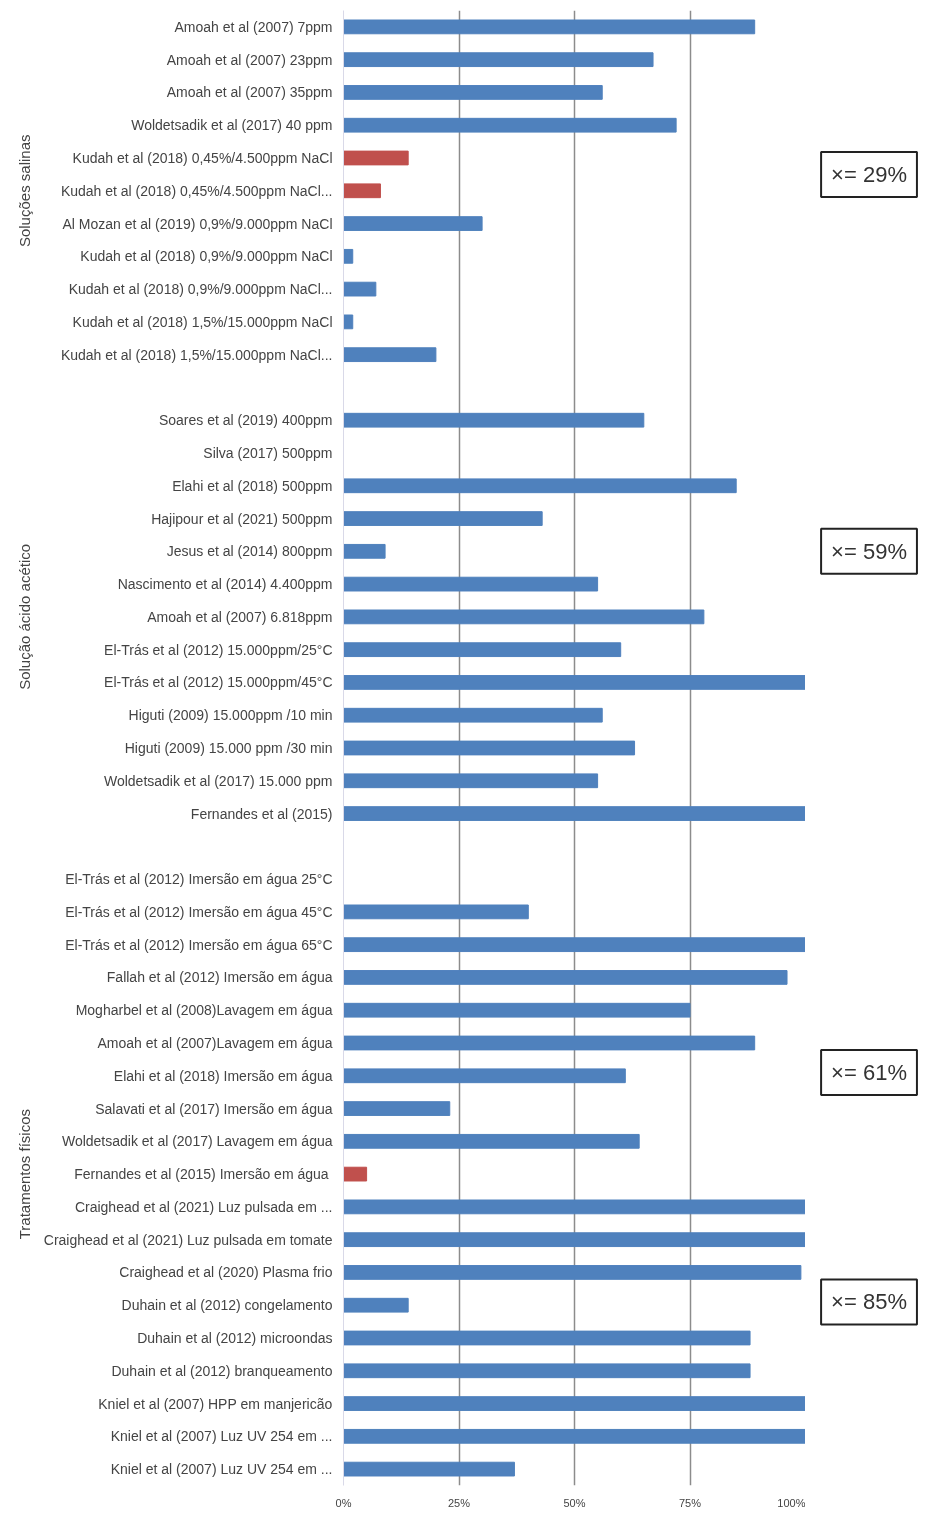 The width and height of the screenshot is (945, 1532). Describe the element at coordinates (206, 256) in the screenshot. I see `y-tick-label: Kudah et al (2018) 0,9%/9.000ppm NaCl` at that location.